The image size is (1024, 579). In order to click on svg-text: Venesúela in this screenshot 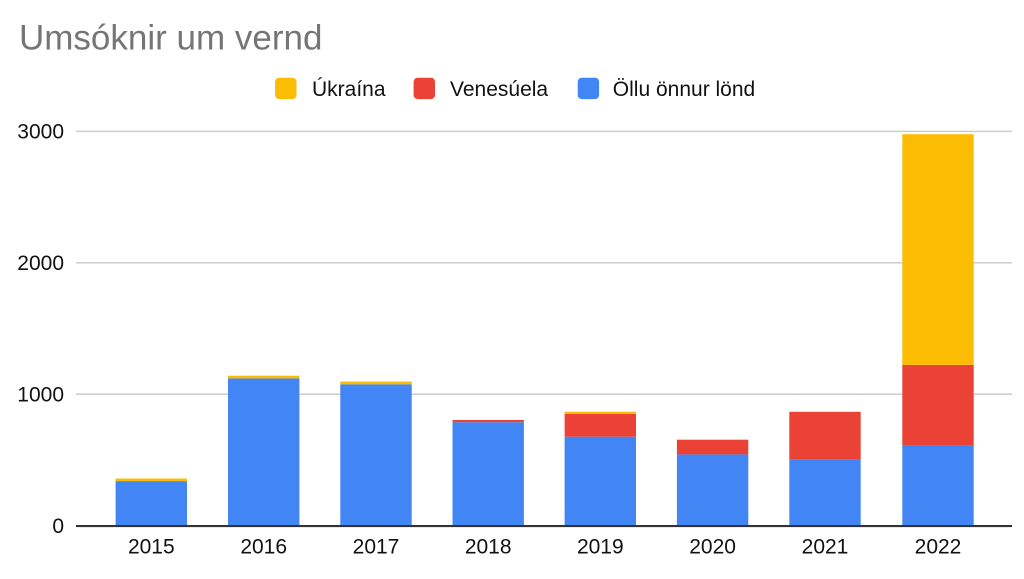, I will do `click(499, 89)`.